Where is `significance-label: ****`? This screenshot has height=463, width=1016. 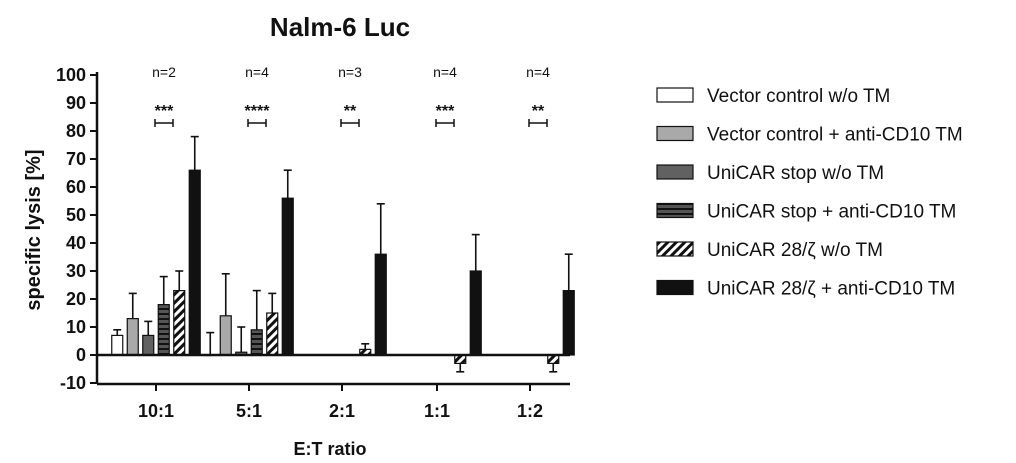 significance-label: **** is located at coordinates (258, 111).